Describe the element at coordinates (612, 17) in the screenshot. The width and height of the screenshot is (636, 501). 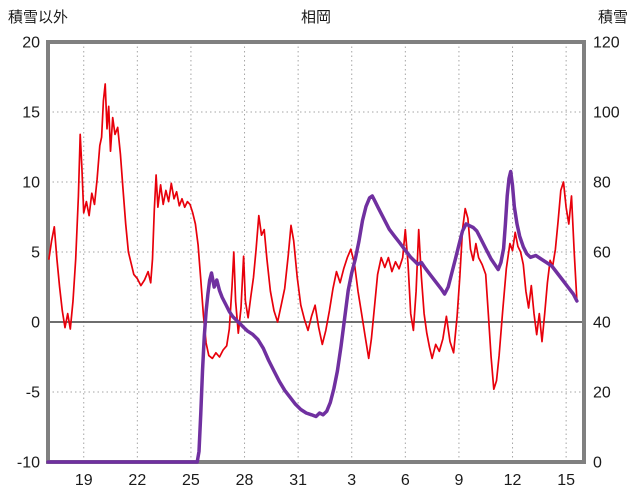
I see `right-axis-title: 積雪` at that location.